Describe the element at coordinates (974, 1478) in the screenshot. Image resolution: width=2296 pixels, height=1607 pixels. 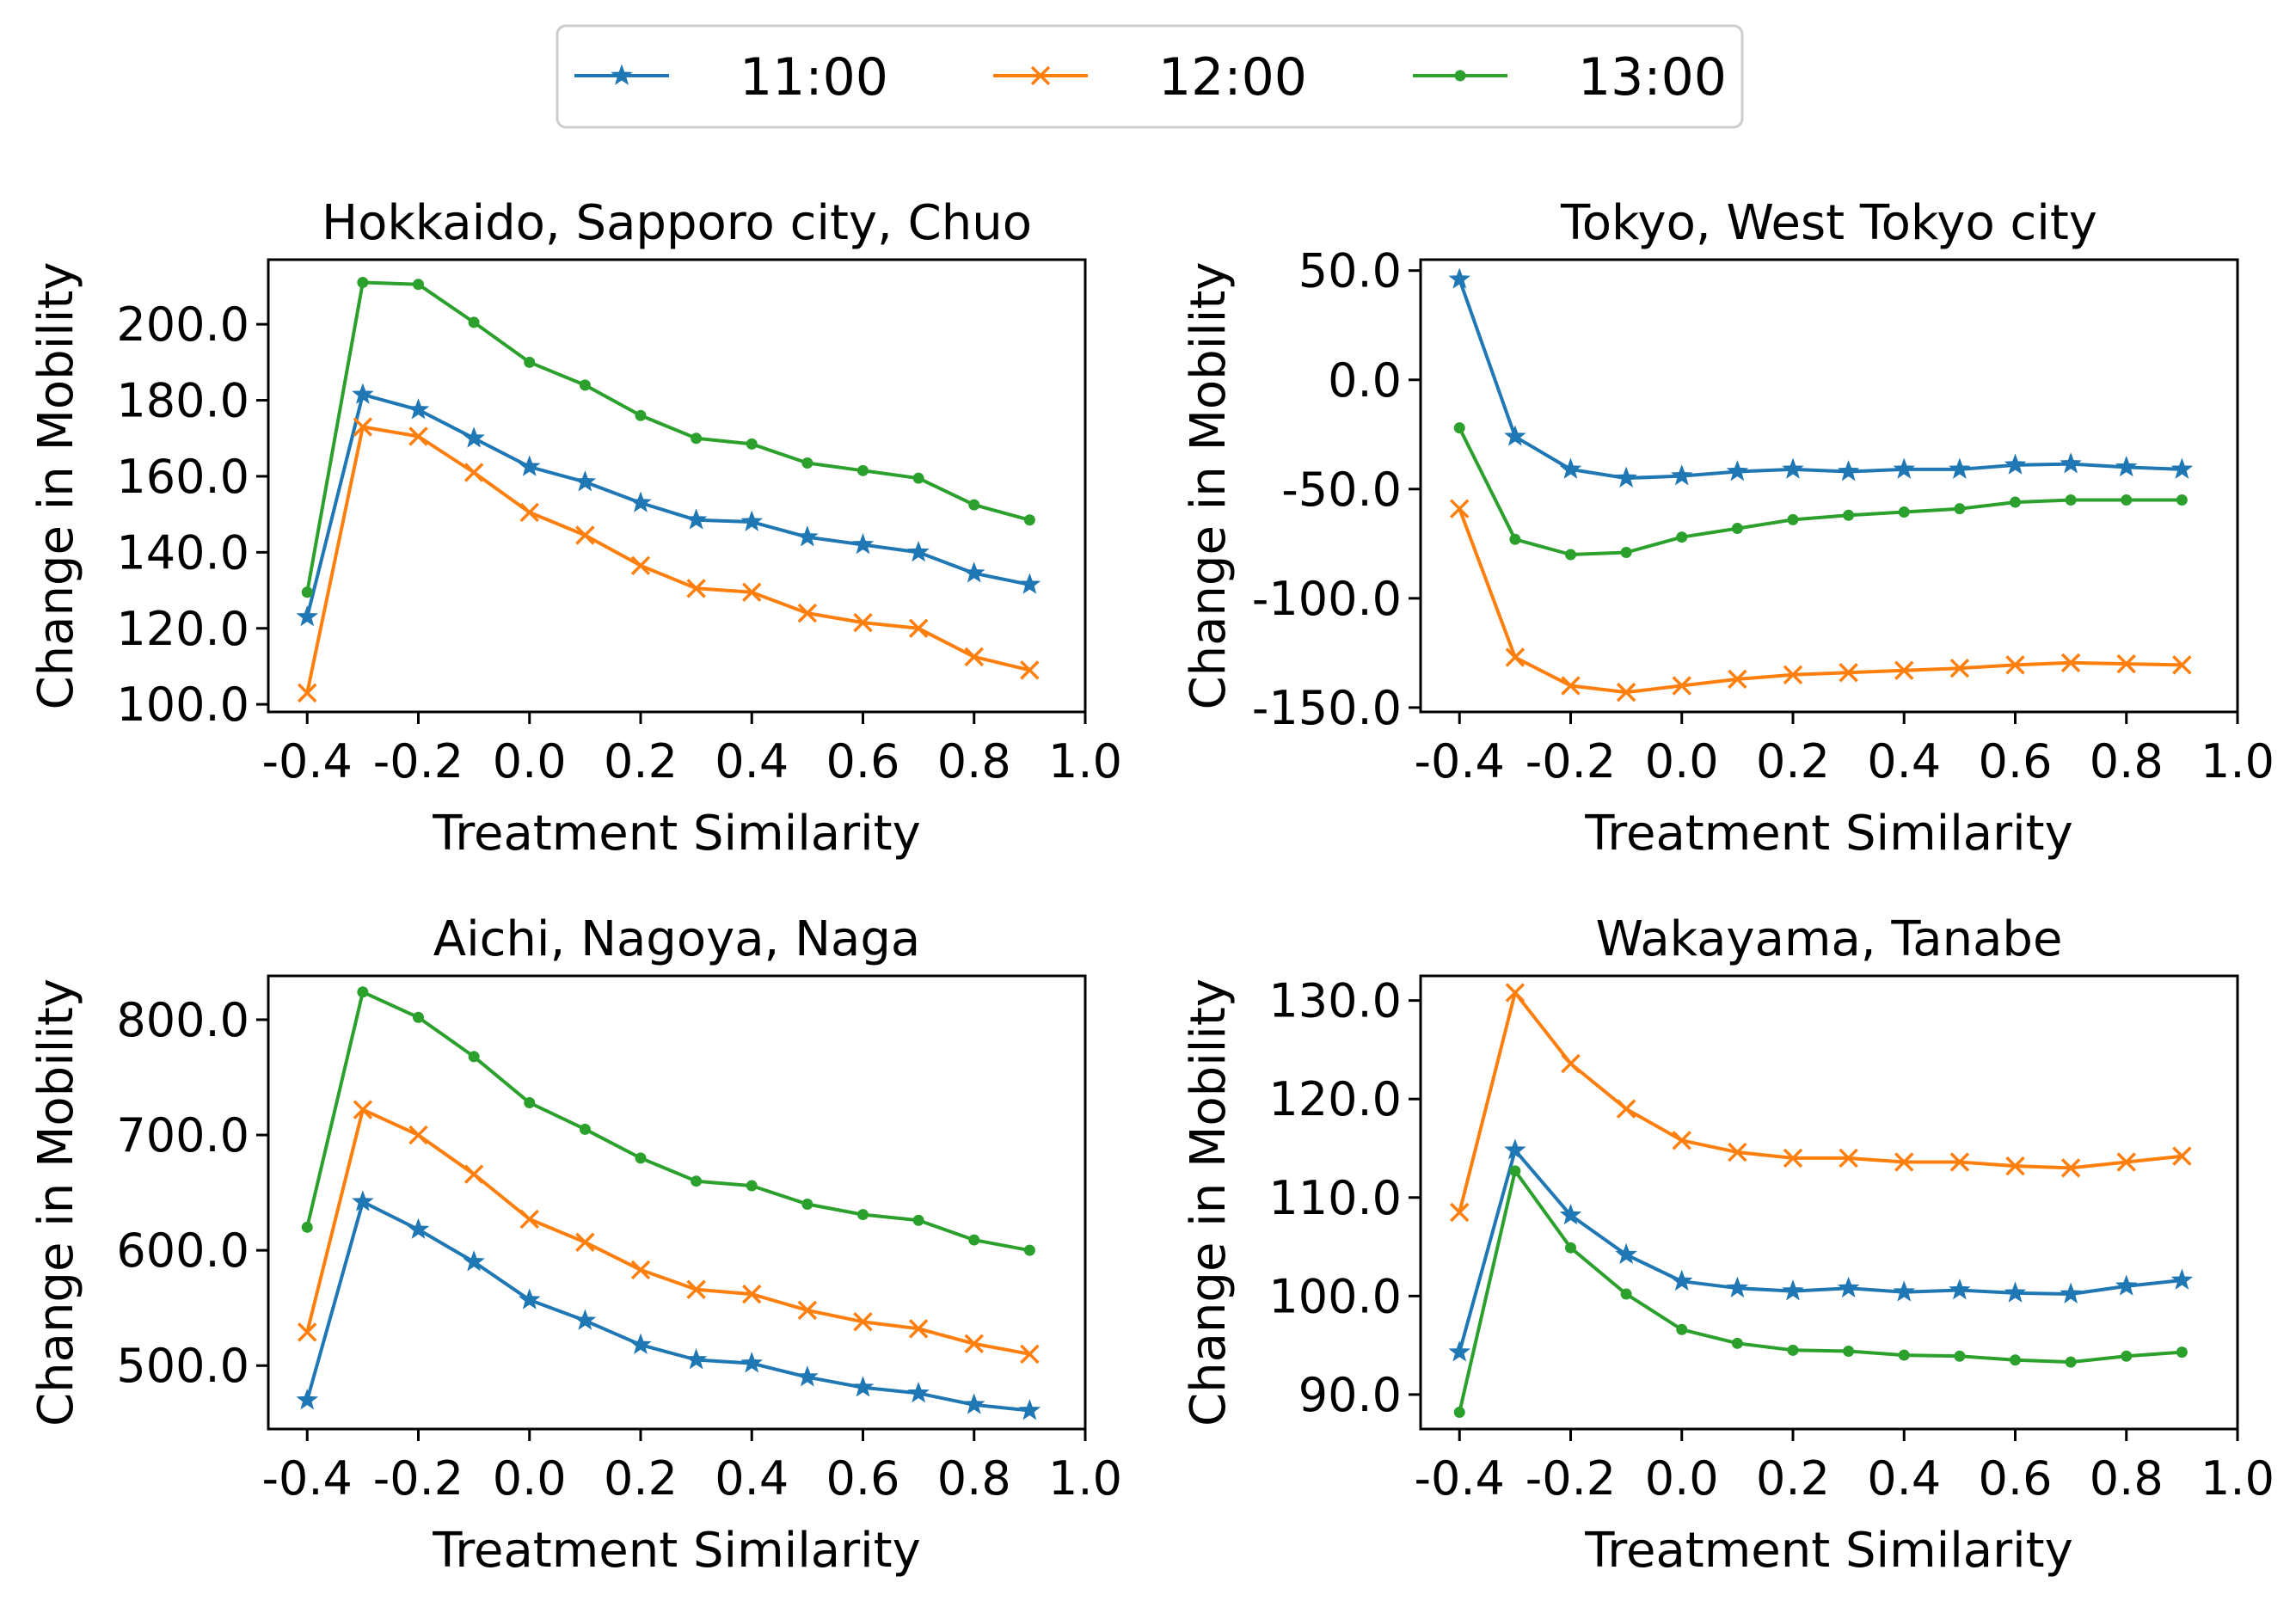
I see `x-tick-label: 0.8` at that location.